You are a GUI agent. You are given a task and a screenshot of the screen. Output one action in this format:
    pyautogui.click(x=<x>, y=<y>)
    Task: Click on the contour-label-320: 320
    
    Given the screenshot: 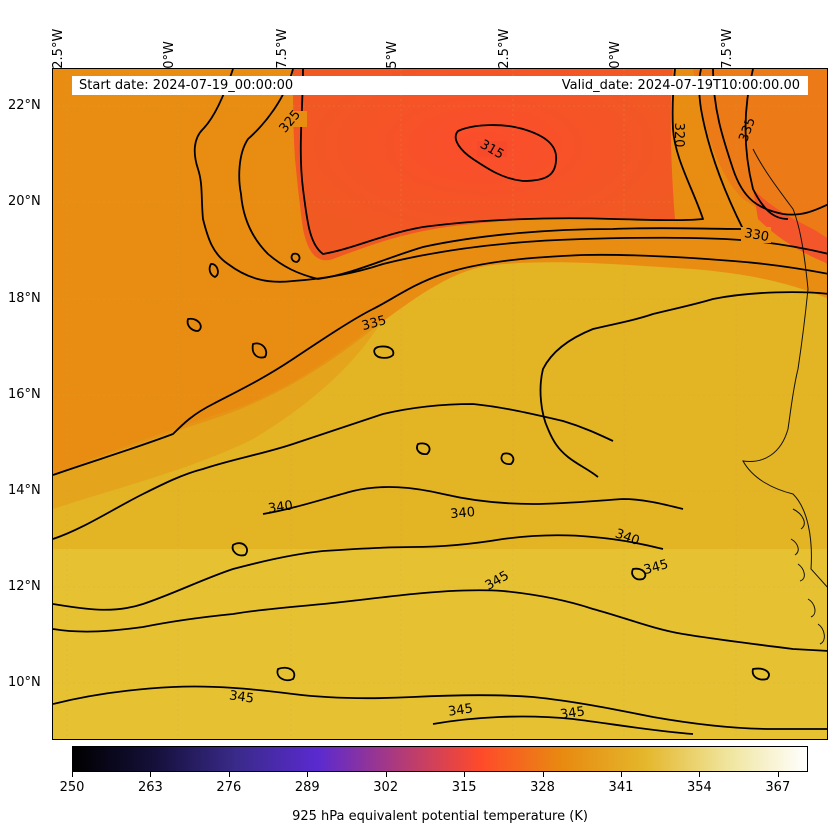 What is the action you would take?
    pyautogui.click(x=678, y=135)
    